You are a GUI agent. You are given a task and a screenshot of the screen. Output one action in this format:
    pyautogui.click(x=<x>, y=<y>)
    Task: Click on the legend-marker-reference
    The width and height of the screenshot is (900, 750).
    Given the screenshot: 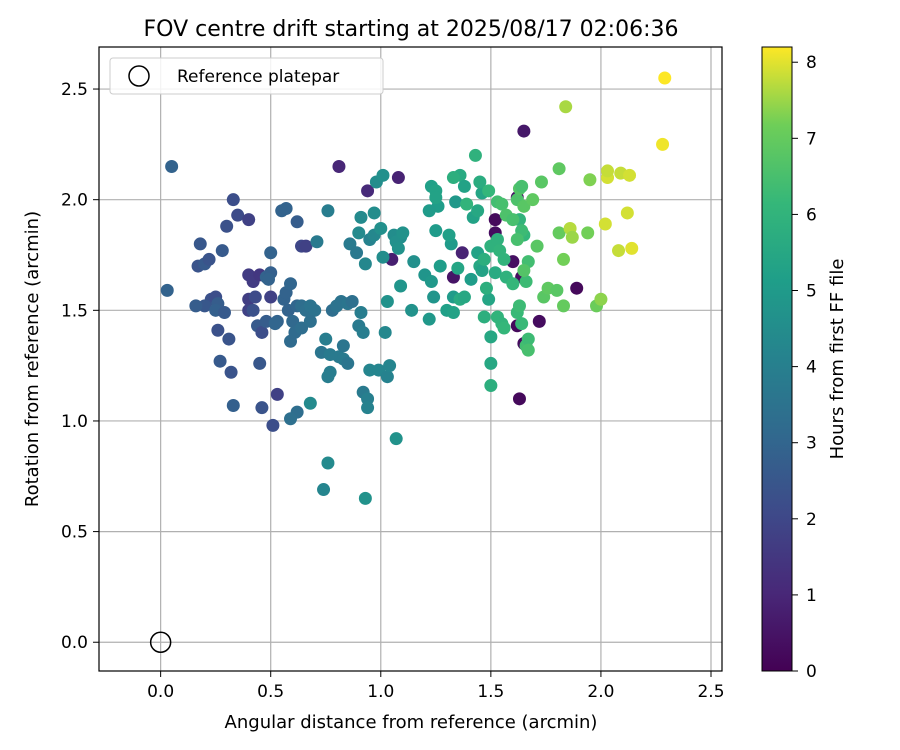 What is the action you would take?
    pyautogui.click(x=139, y=76)
    